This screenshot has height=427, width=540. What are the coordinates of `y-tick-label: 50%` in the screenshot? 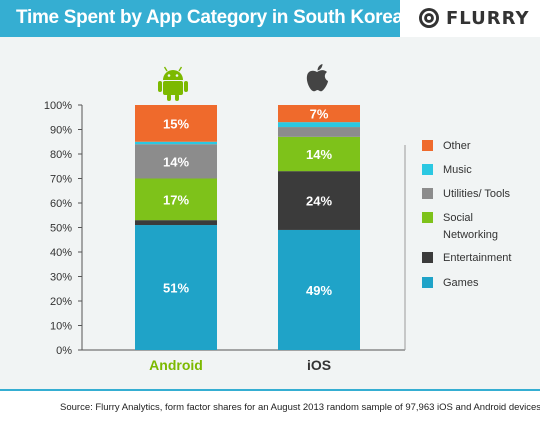 It's located at (61, 229).